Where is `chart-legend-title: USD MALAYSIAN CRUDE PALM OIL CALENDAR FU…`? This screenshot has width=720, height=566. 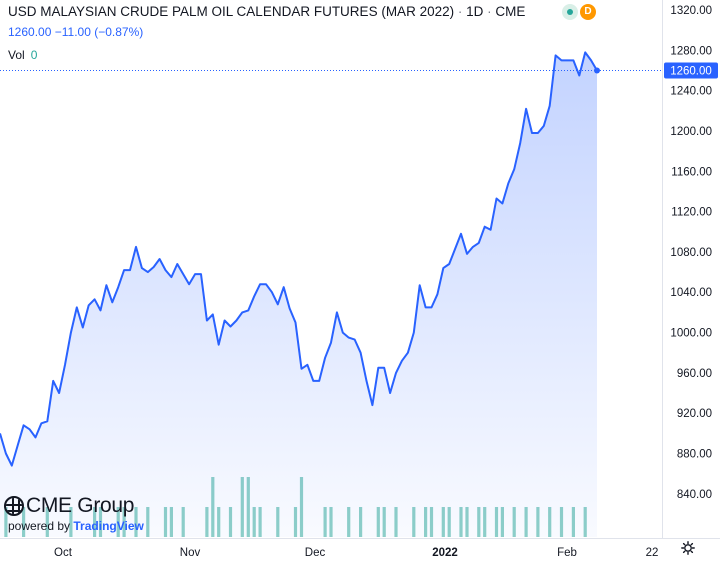 chart-legend-title: USD MALAYSIAN CRUDE PALM OIL CALENDAR FU… is located at coordinates (267, 11).